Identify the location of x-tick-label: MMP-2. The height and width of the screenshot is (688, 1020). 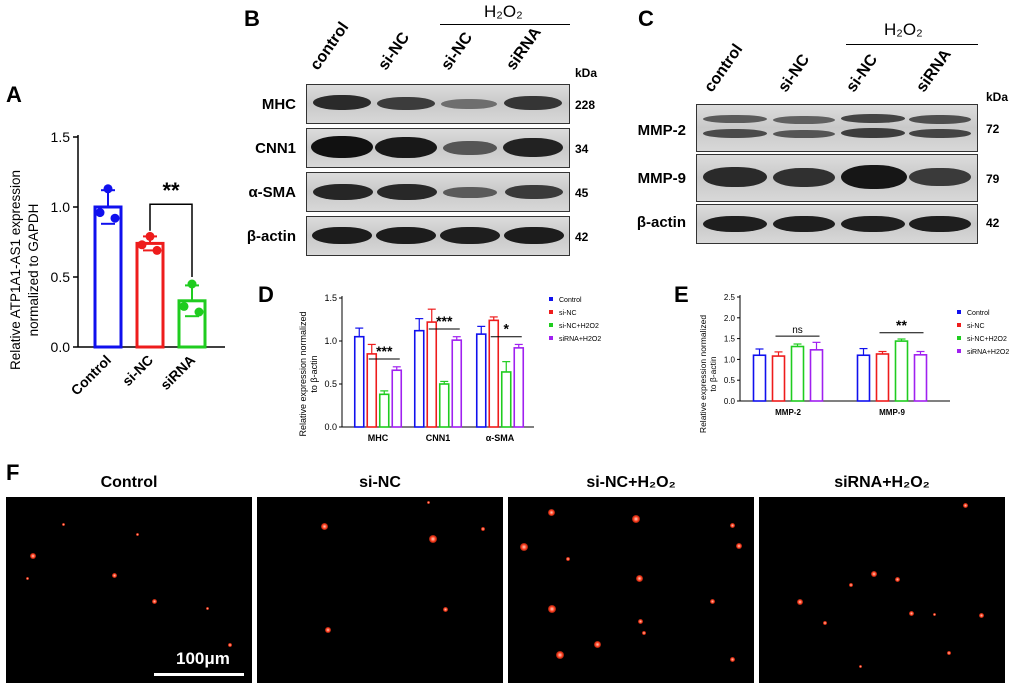
(788, 412).